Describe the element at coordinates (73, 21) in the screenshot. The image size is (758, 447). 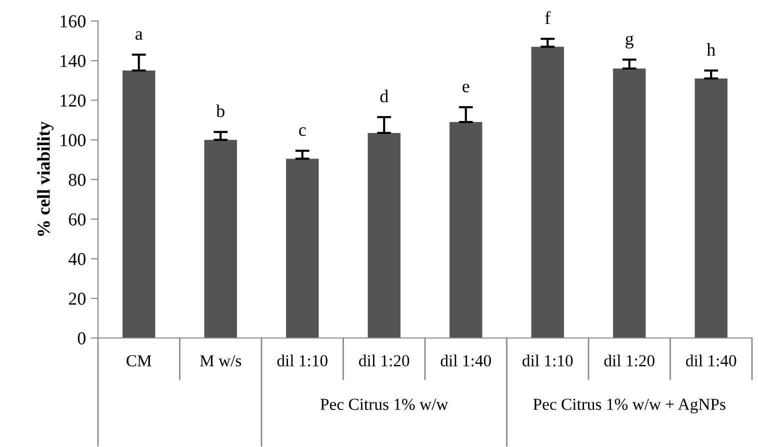
I see `y-tick-label: 160` at that location.